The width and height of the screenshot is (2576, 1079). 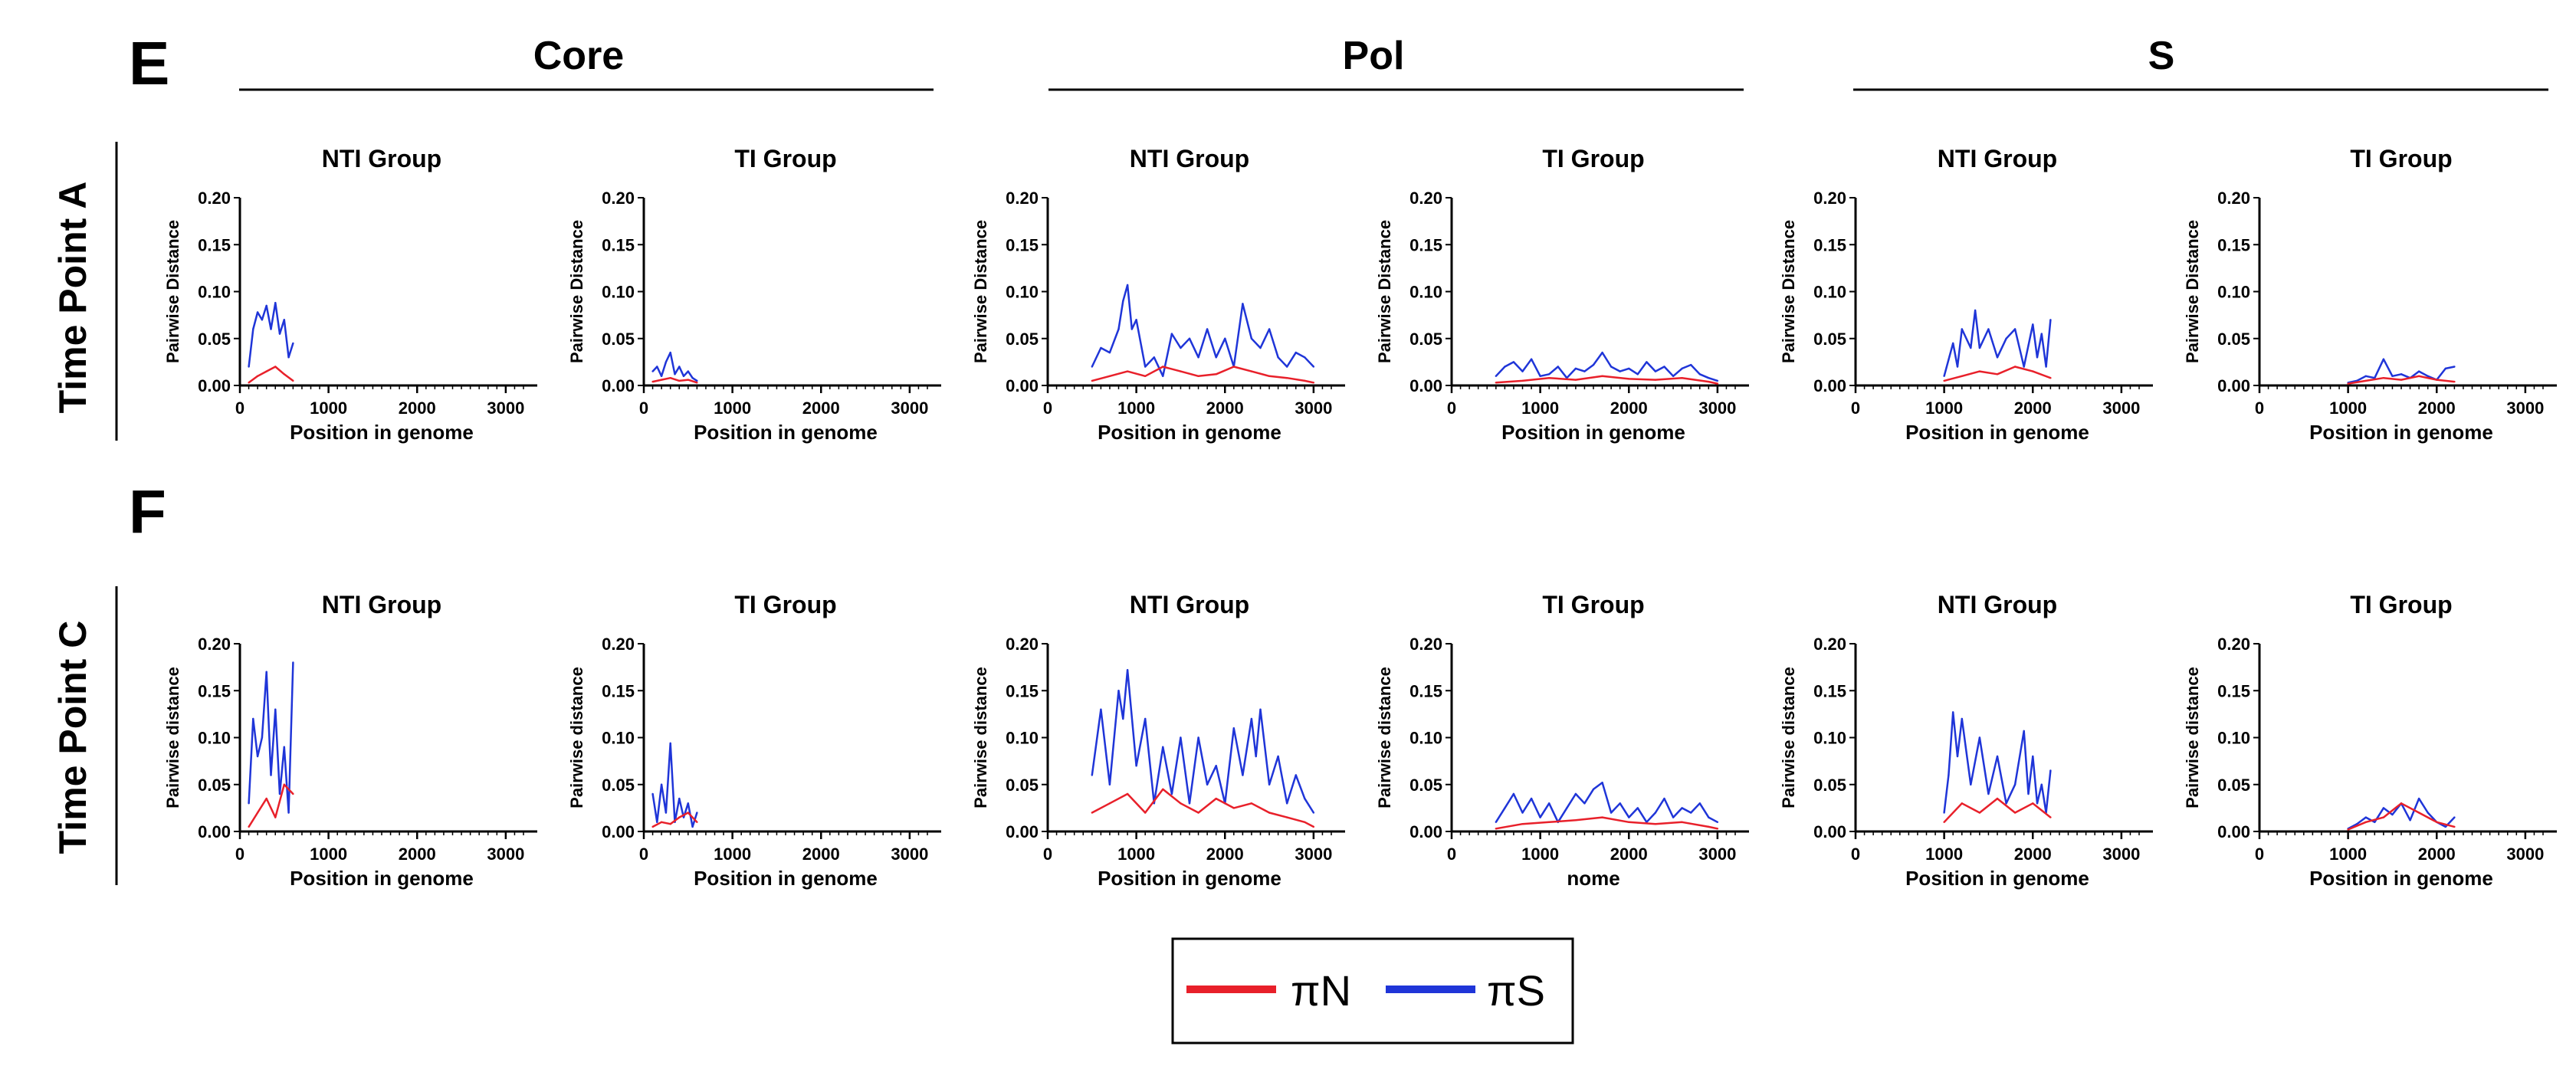 What do you see at coordinates (980, 737) in the screenshot?
I see `y-axis-label: Pairwise distance` at bounding box center [980, 737].